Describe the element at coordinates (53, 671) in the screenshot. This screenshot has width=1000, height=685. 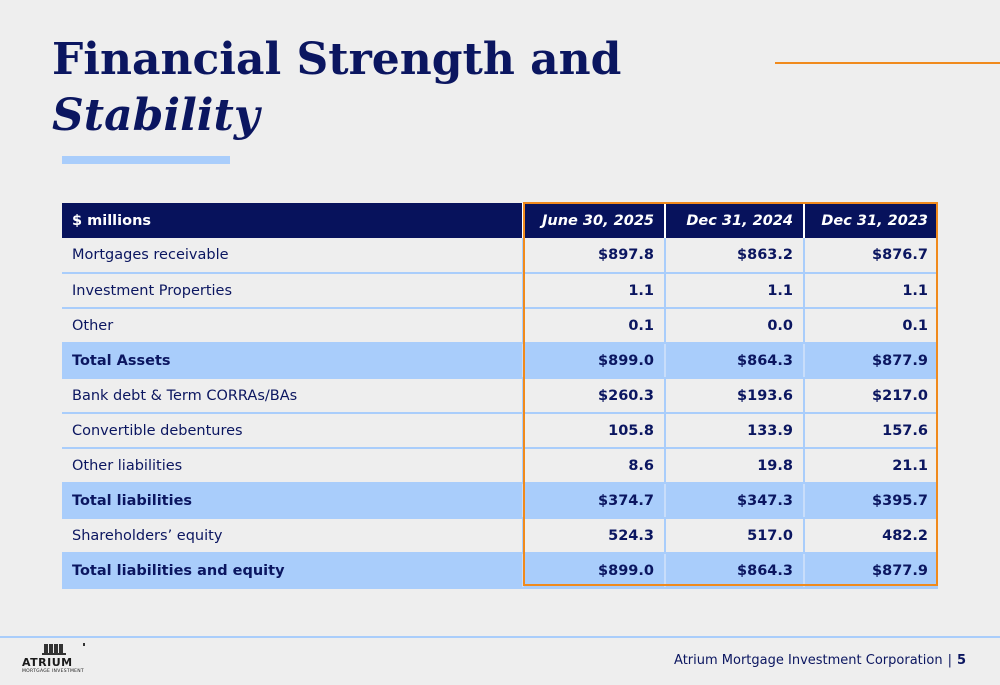
I see `logo-subtext: MORTGAGE INVESTMENT` at that location.